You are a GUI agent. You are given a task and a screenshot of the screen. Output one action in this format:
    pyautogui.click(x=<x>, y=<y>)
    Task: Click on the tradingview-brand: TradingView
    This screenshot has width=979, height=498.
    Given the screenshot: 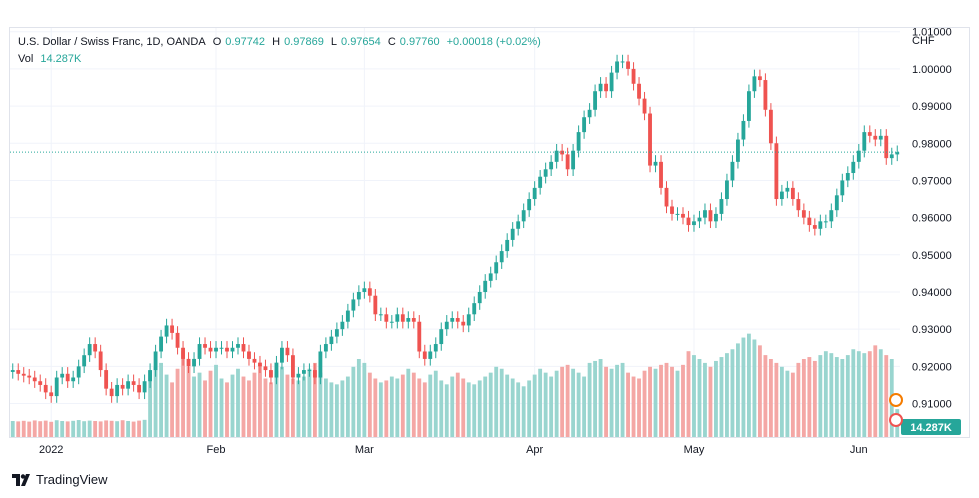 What is the action you would take?
    pyautogui.click(x=60, y=479)
    